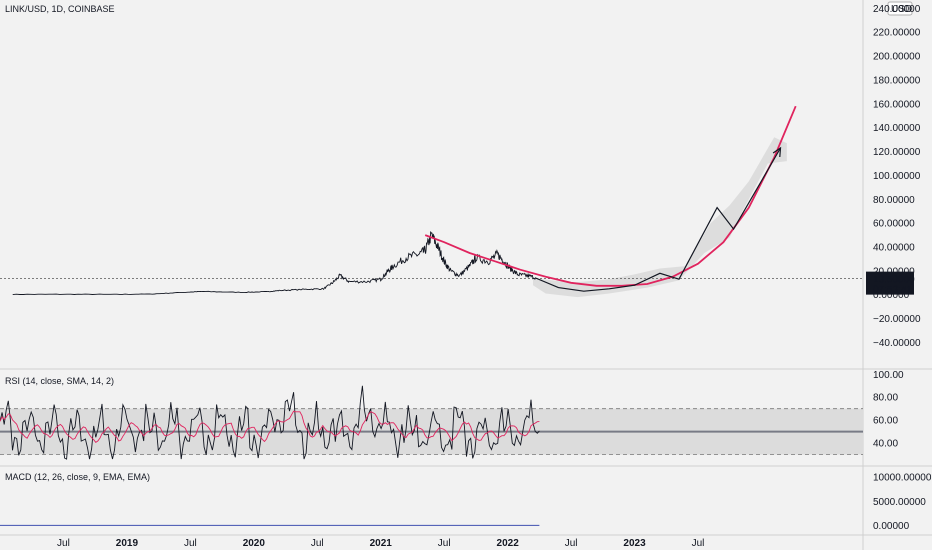 This screenshot has height=550, width=932. What do you see at coordinates (897, 152) in the screenshot?
I see `price-tick-label: 120.00000` at bounding box center [897, 152].